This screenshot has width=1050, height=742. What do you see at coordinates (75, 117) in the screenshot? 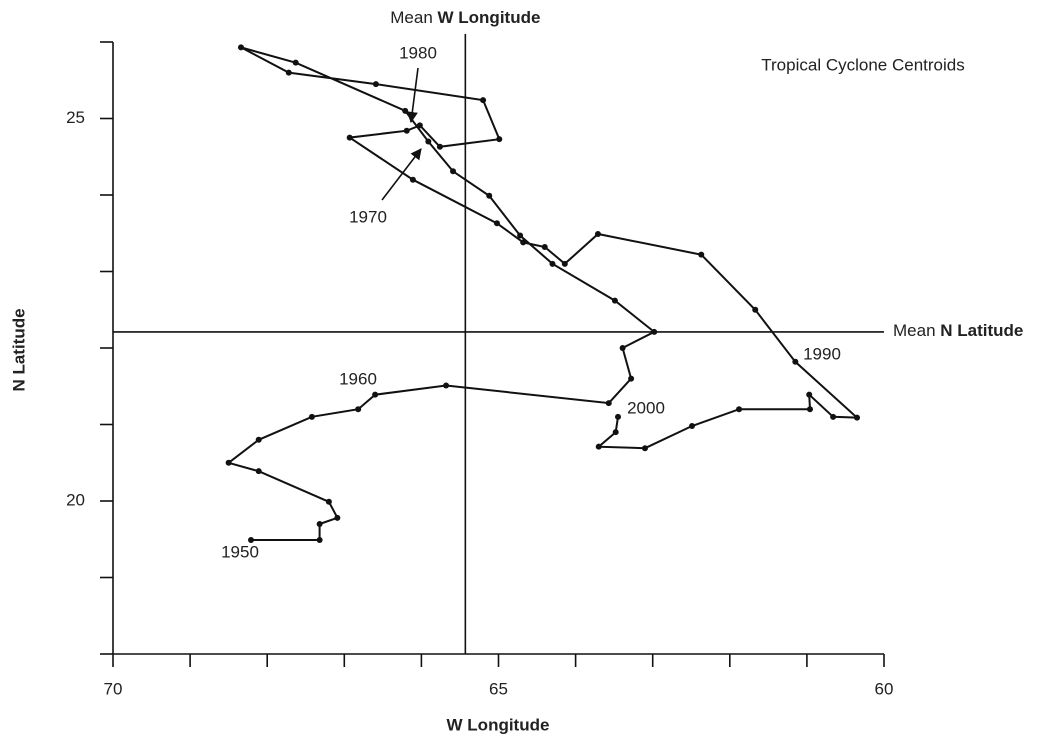
I see `y-tick-label: 25` at bounding box center [75, 117].